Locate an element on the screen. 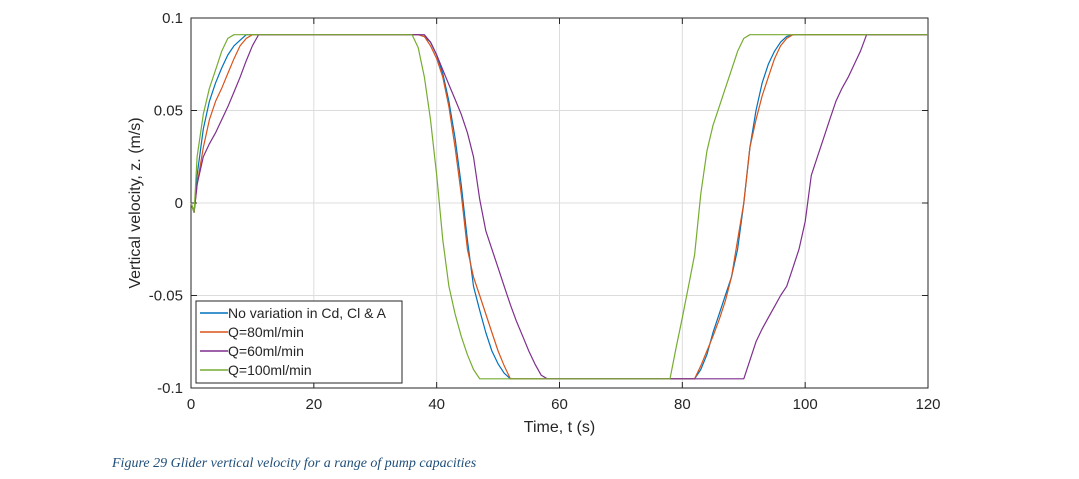 This screenshot has height=479, width=1079. x-tick-label: 80 is located at coordinates (682, 404).